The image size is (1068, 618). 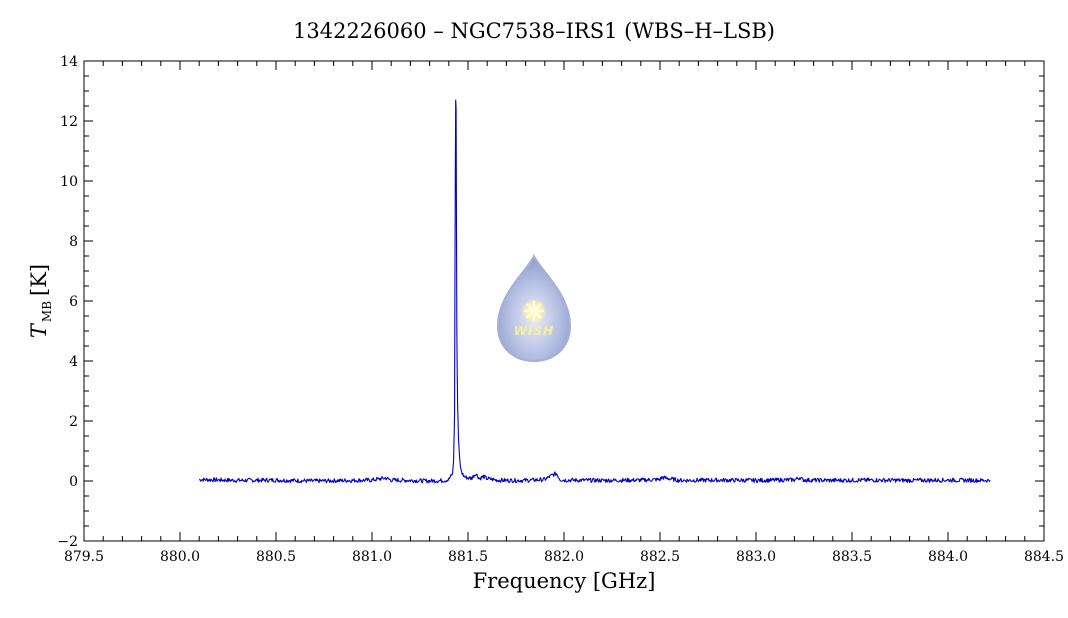 What do you see at coordinates (372, 557) in the screenshot?
I see `x-tick-label: 881.0` at bounding box center [372, 557].